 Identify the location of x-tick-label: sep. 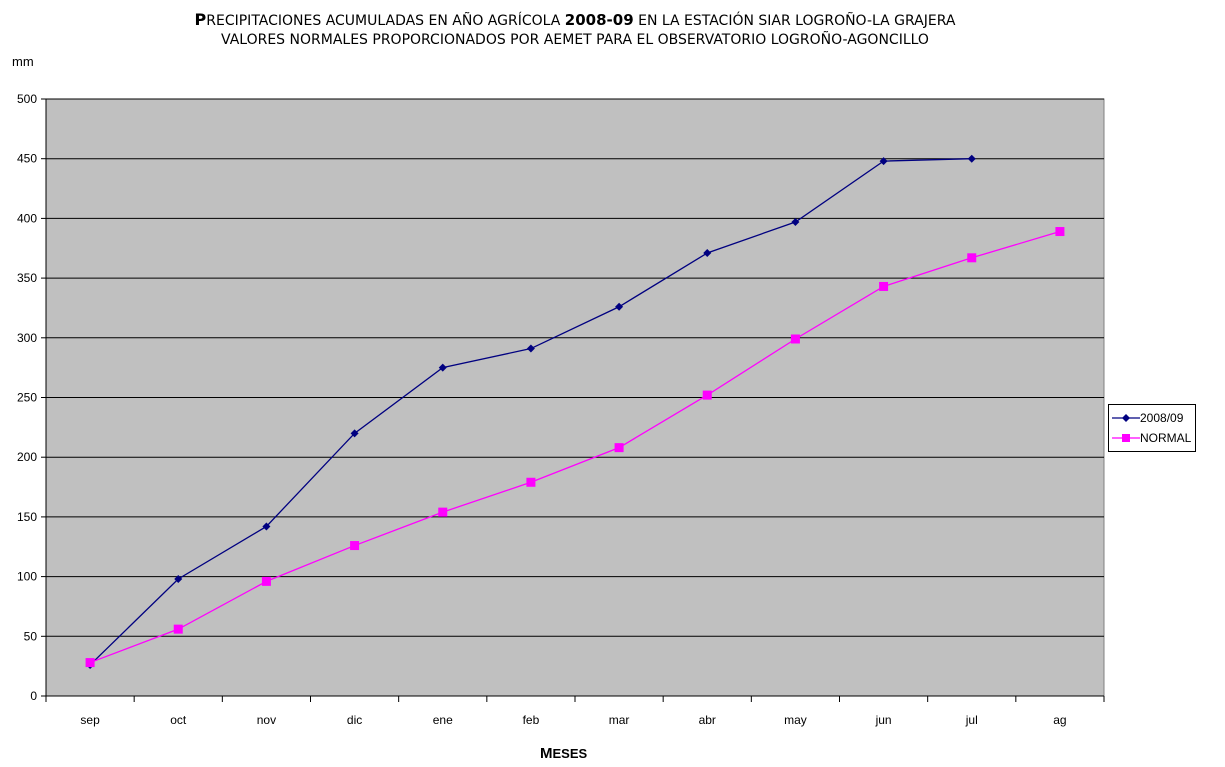
(90, 720).